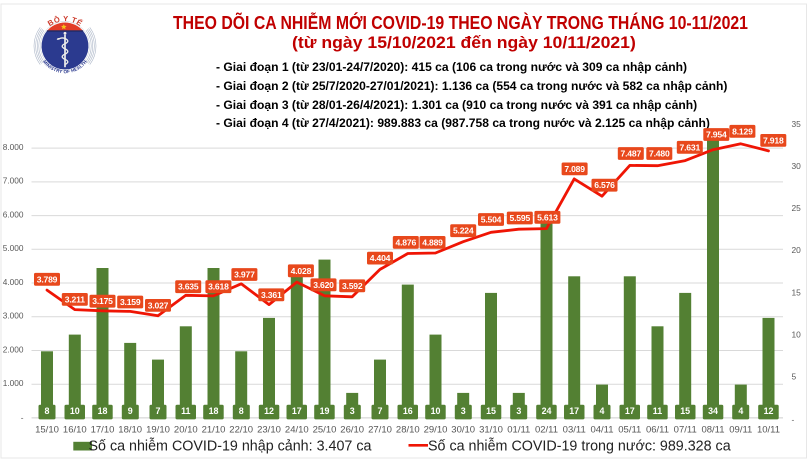 Image resolution: width=810 pixels, height=462 pixels. Describe the element at coordinates (301, 271) in the screenshot. I see `svg-text: 4.028` at that location.